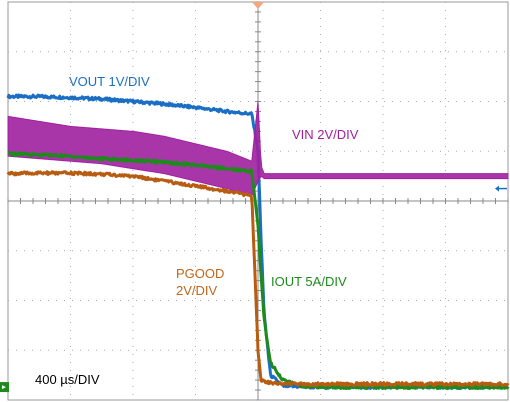 The image size is (510, 402). Describe the element at coordinates (109, 81) in the screenshot. I see `vout-label: VOUT 1V/DIV` at that location.